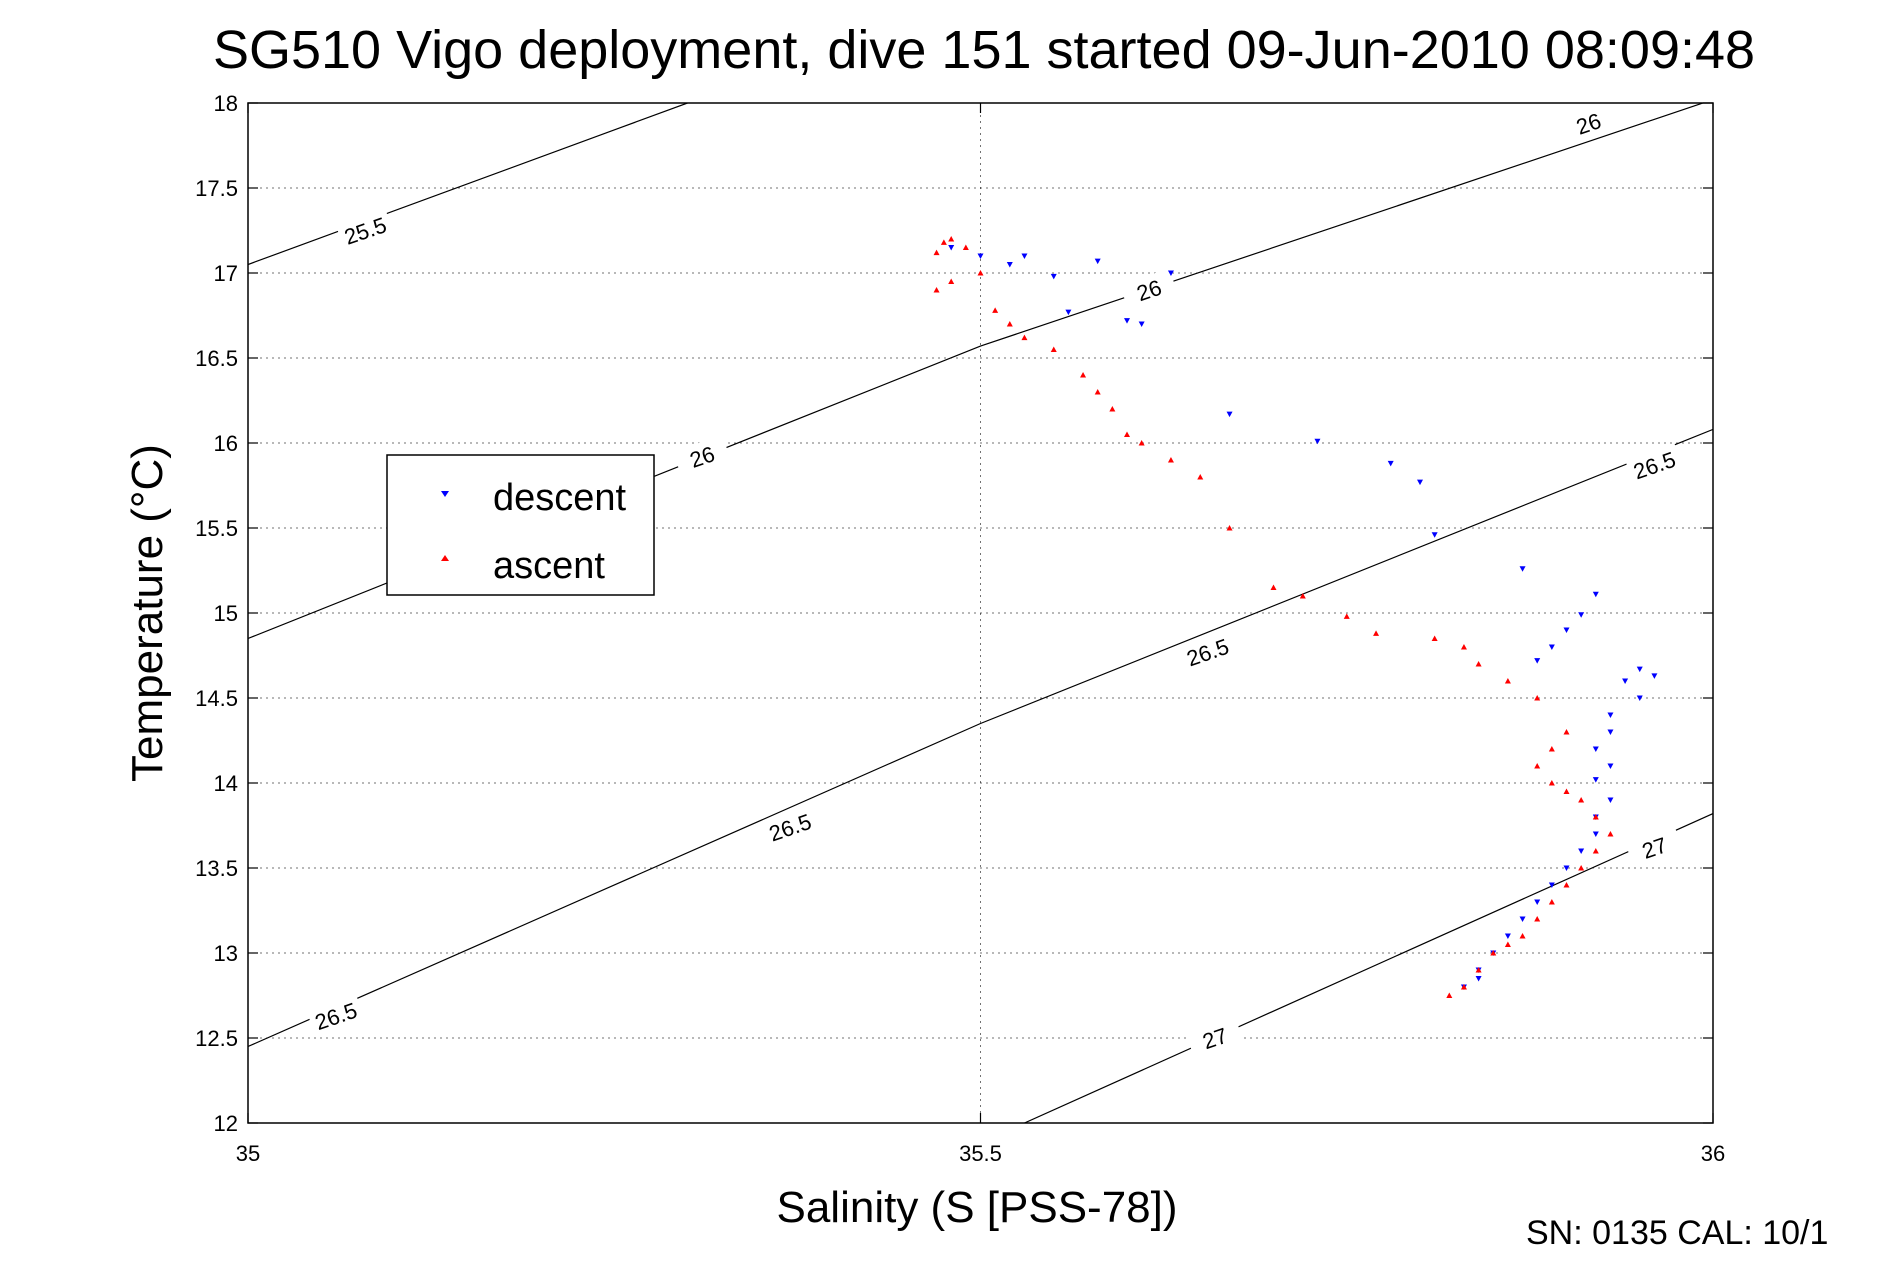 Image resolution: width=1891 pixels, height=1262 pixels. What do you see at coordinates (226, 273) in the screenshot?
I see `y-tick-label: 17` at bounding box center [226, 273].